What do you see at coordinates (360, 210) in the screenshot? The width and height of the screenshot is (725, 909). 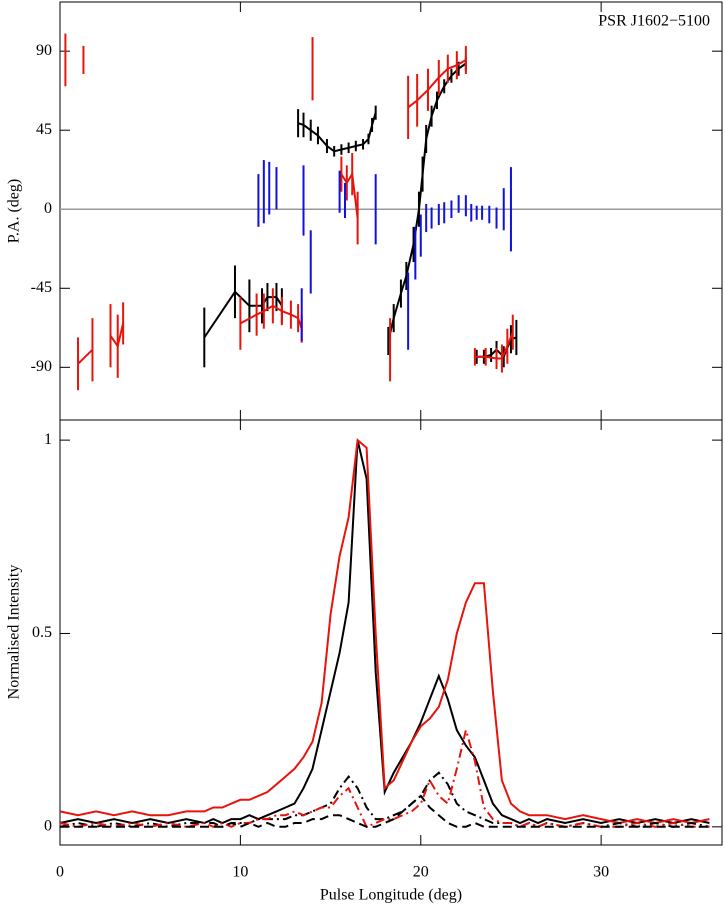 I see `pa-line` at bounding box center [360, 210].